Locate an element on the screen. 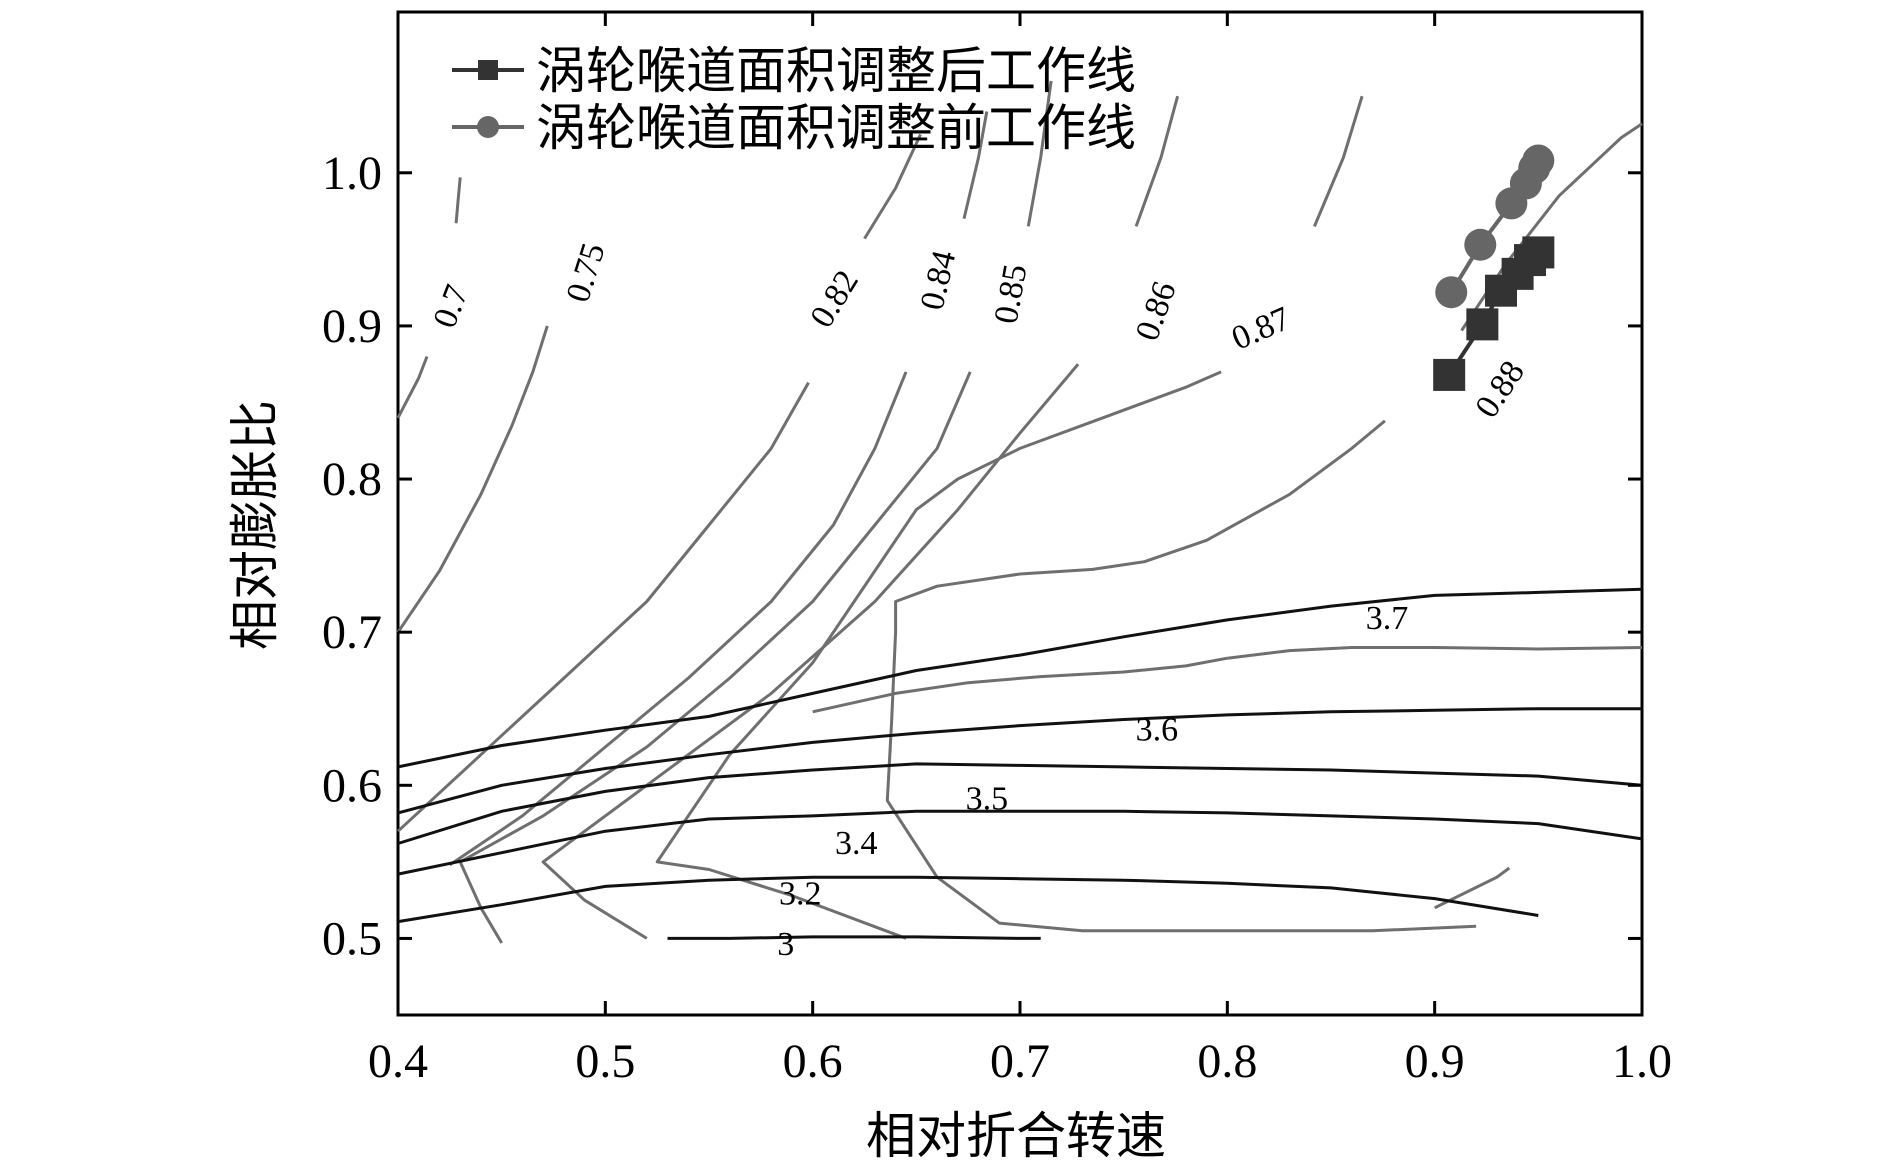 The image size is (1890, 1167). legend-circle-marker is located at coordinates (488, 127).